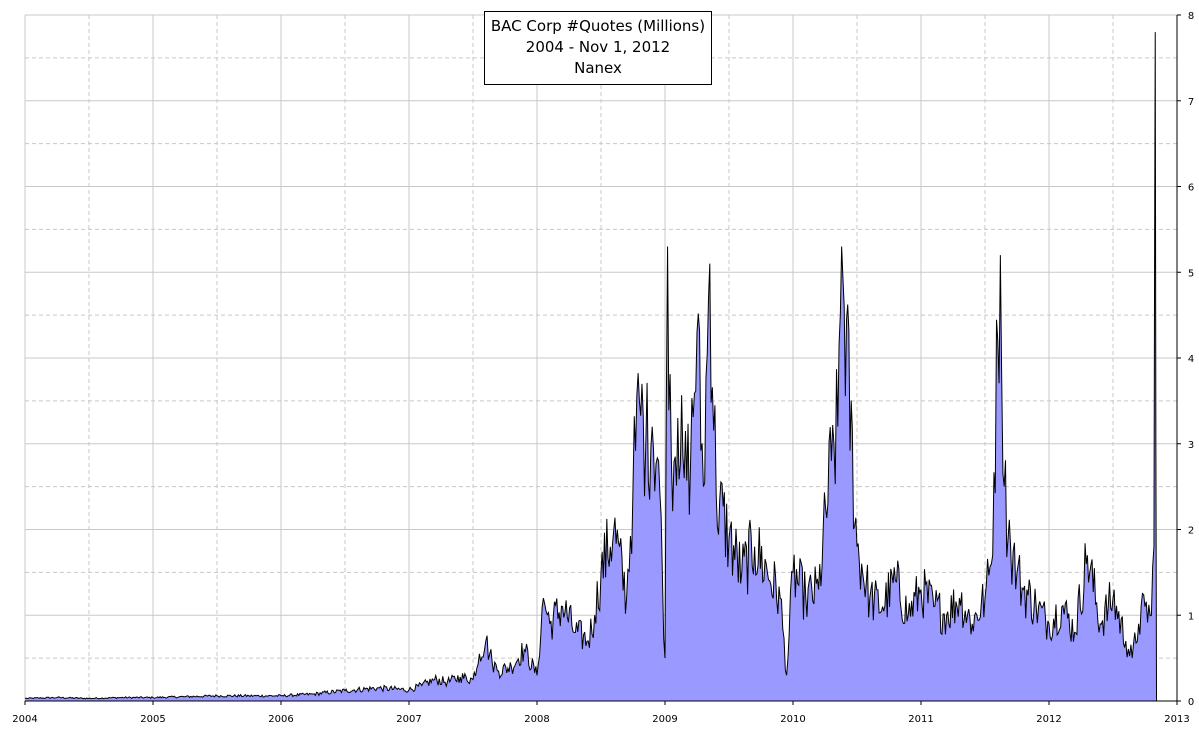 The width and height of the screenshot is (1199, 730). Describe the element at coordinates (1048, 719) in the screenshot. I see `x-tick-label: 2012` at that location.